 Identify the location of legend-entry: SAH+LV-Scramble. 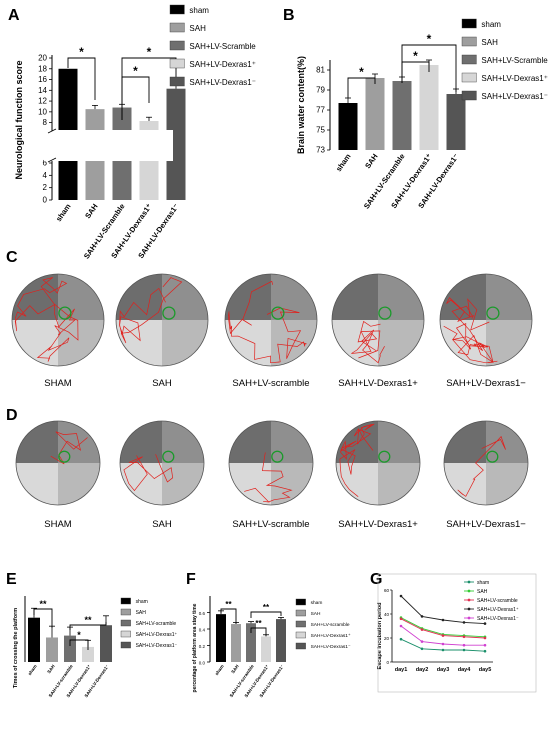
(514, 60).